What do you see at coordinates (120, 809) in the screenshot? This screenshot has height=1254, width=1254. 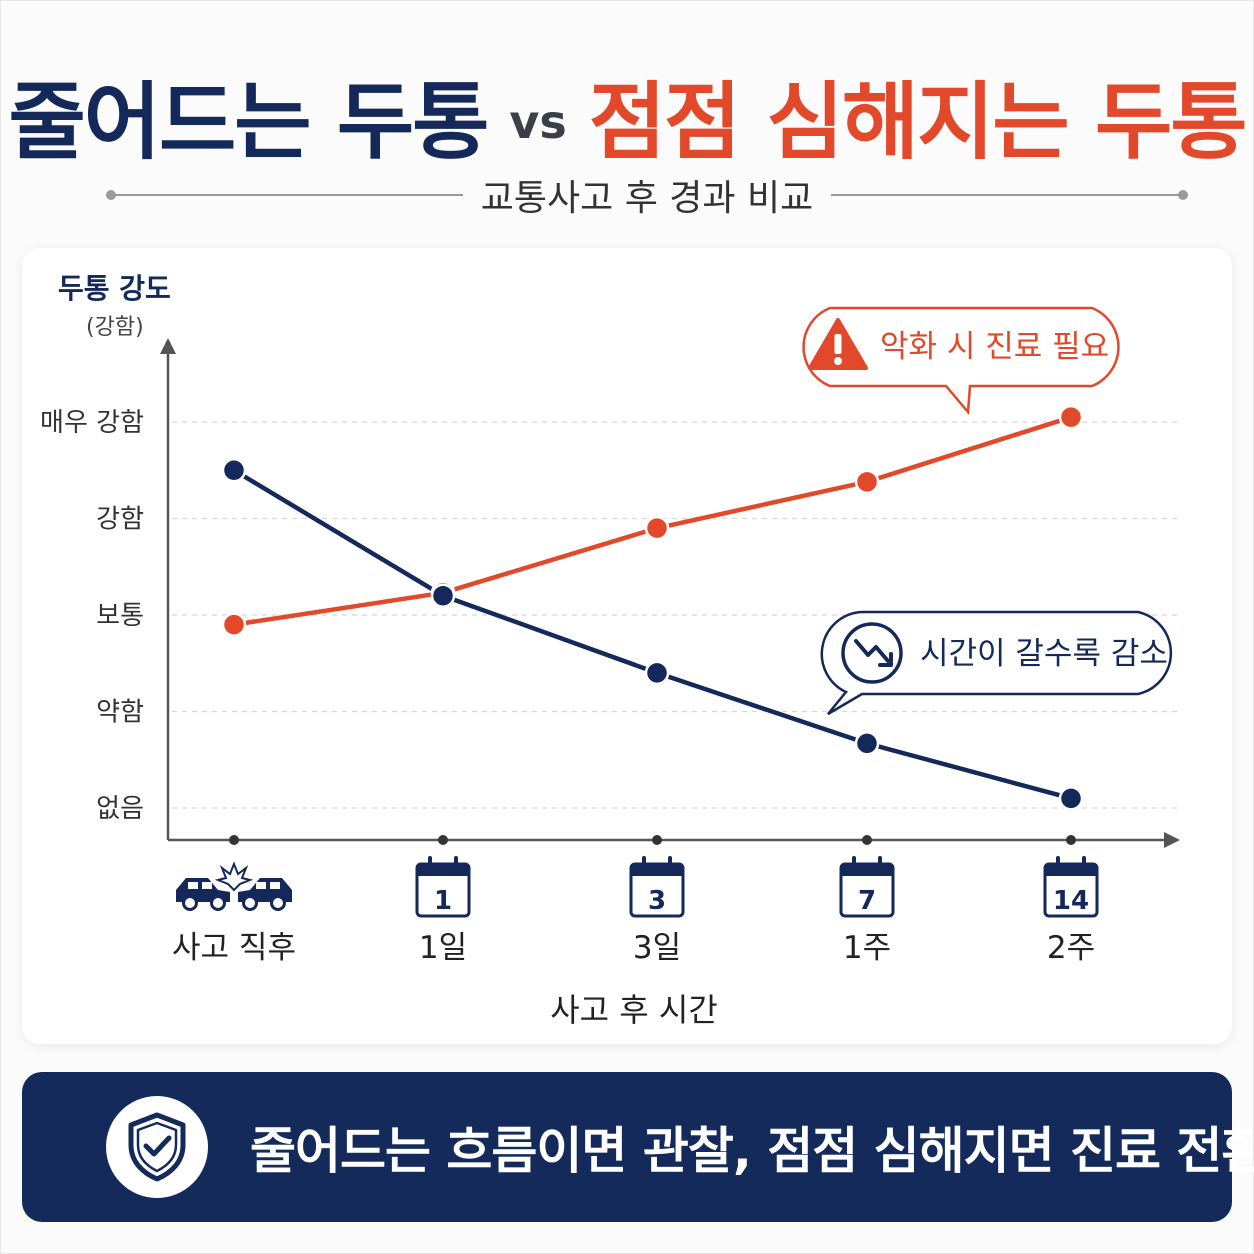 I see `y-tick-label: 없음` at bounding box center [120, 809].